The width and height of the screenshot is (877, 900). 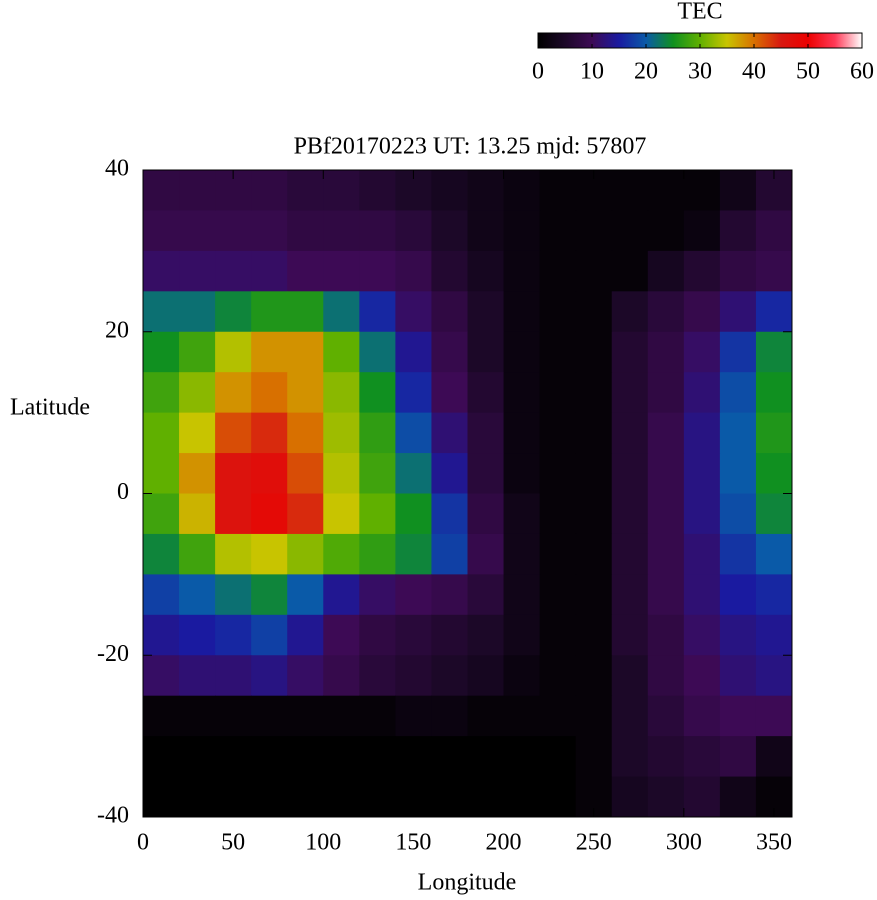 What do you see at coordinates (113, 816) in the screenshot?
I see `y-tick-label: -40` at bounding box center [113, 816].